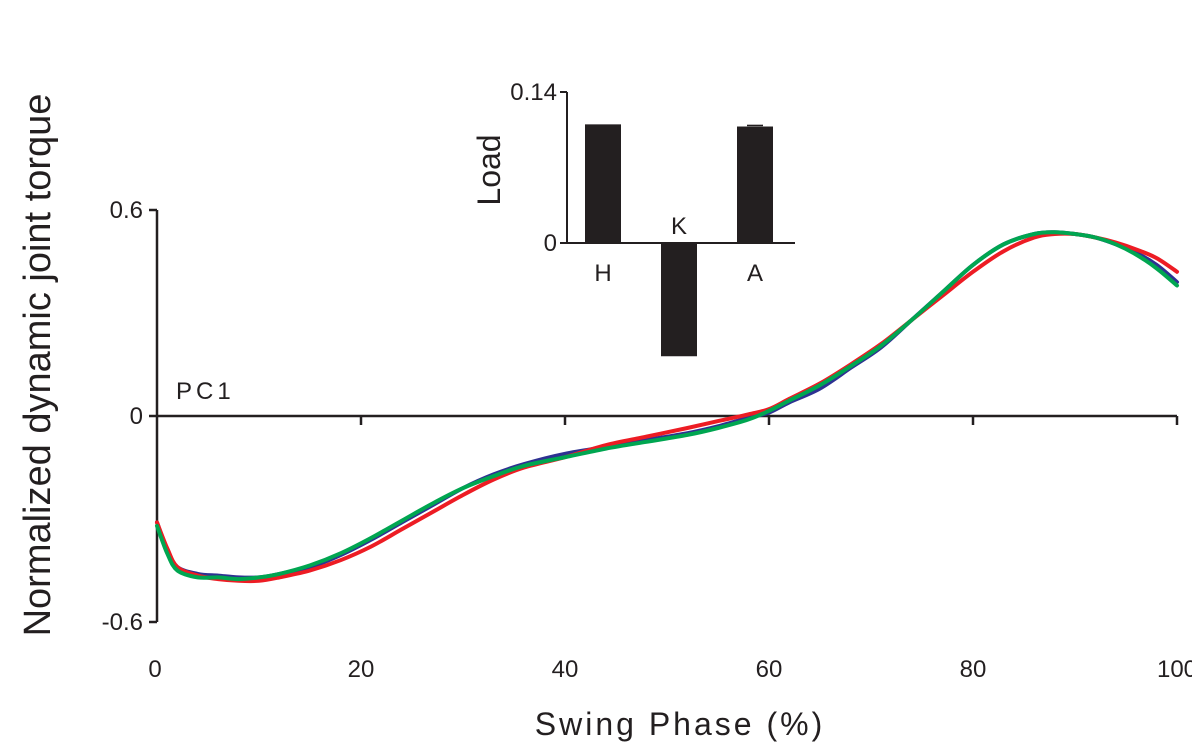 This screenshot has height=744, width=1192. Describe the element at coordinates (538, 168) in the screenshot. I see `inset-ticks: 00.14` at that location.